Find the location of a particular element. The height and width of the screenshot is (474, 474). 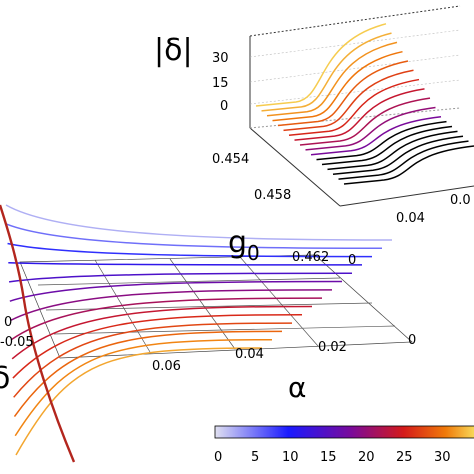

inset-x-tick: 0.0 is located at coordinates (460, 200).